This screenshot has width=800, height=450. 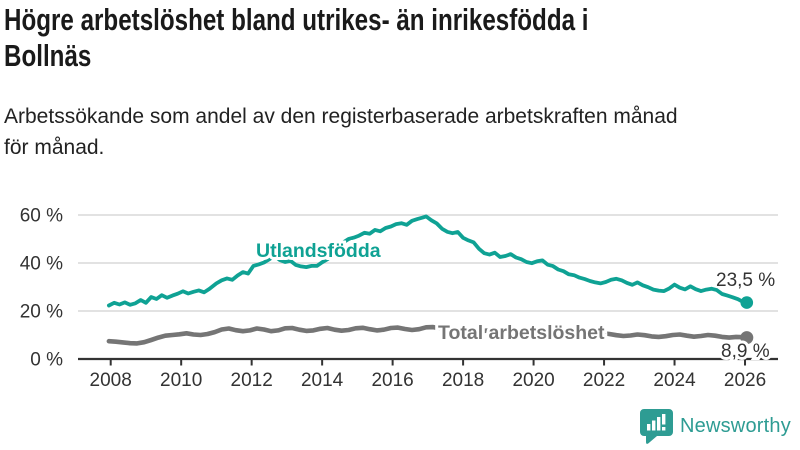 I want to click on x-tick-label: 2010, so click(x=181, y=380).